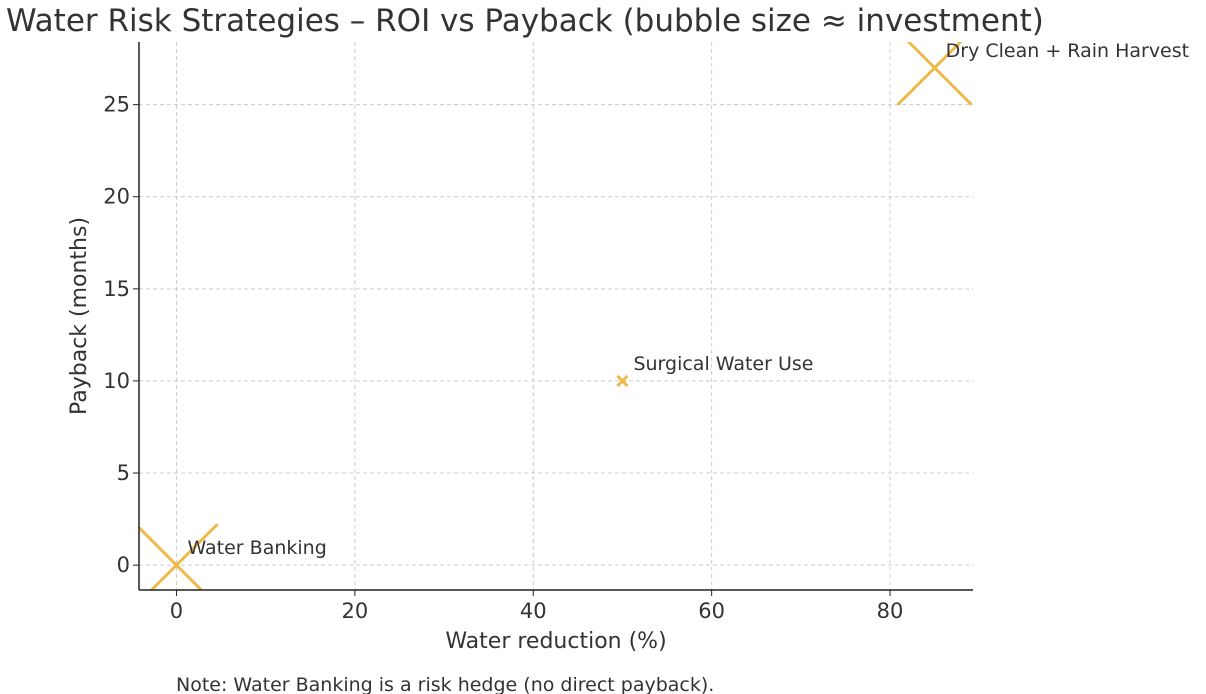 Image resolution: width=1206 pixels, height=694 pixels. I want to click on data-point-label: Water Banking, so click(256, 548).